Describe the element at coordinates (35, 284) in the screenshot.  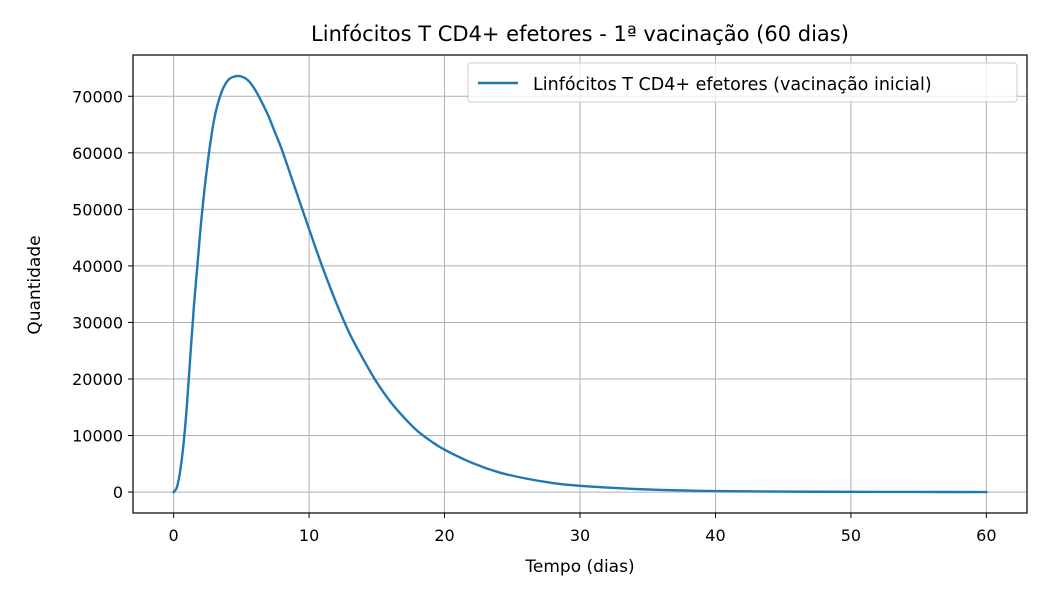
I see `y-axis-title: Quantidade` at that location.